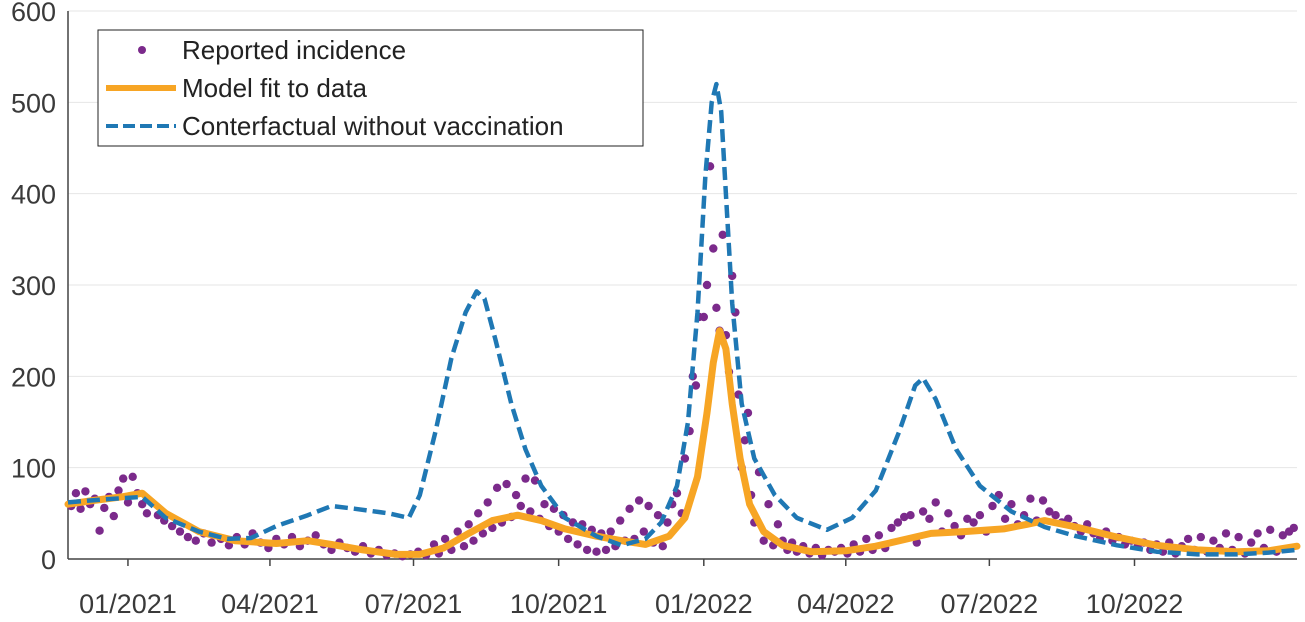 The image size is (1305, 622). What do you see at coordinates (275, 88) in the screenshot?
I see `legend-label-model: Model fit to data` at bounding box center [275, 88].